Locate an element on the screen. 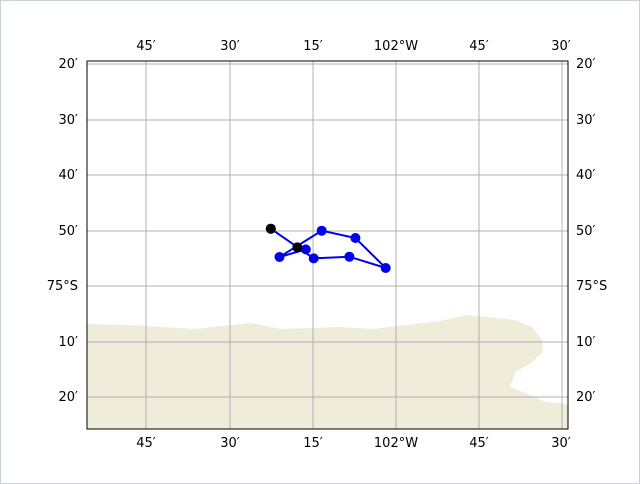 The image size is (640, 484). lat-label-right: 75°S is located at coordinates (591, 286).